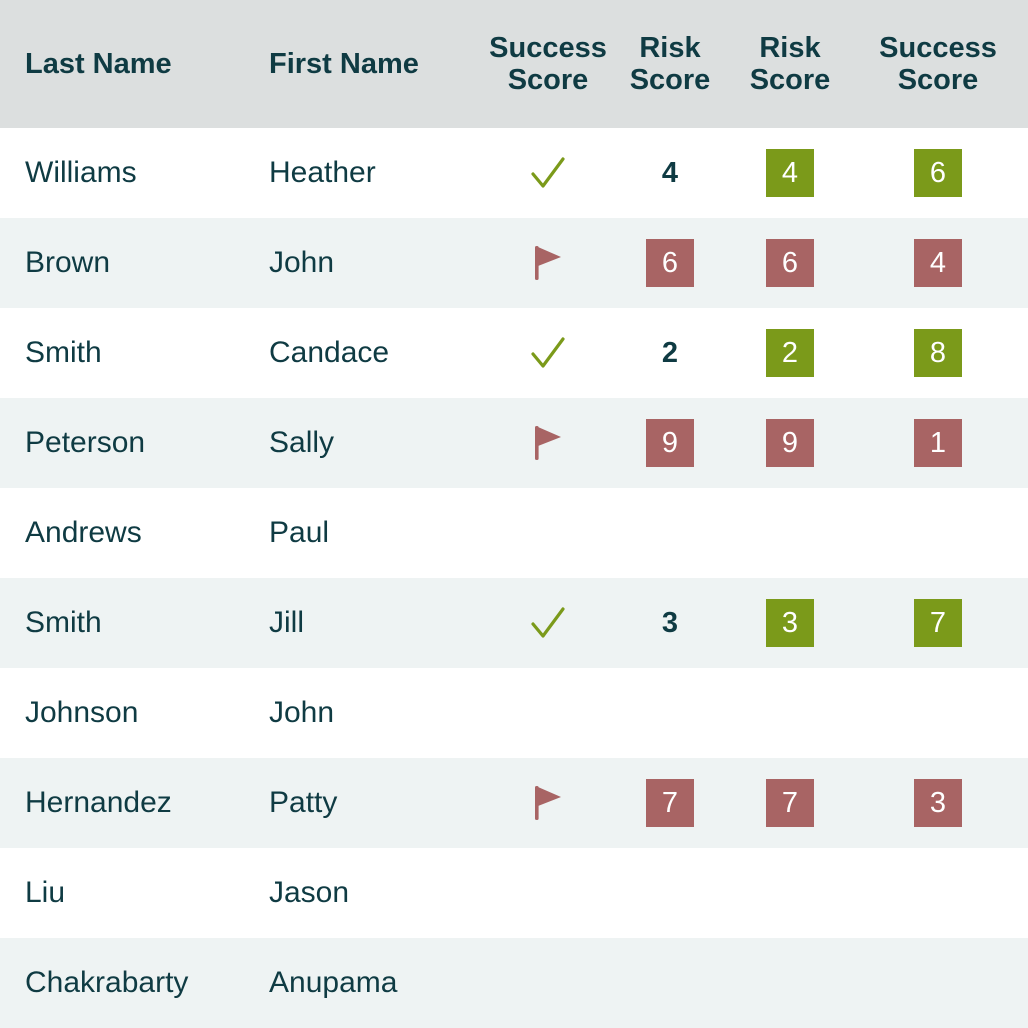 The image size is (1028, 1028). I want to click on last-name-cell: Liu, so click(45, 892).